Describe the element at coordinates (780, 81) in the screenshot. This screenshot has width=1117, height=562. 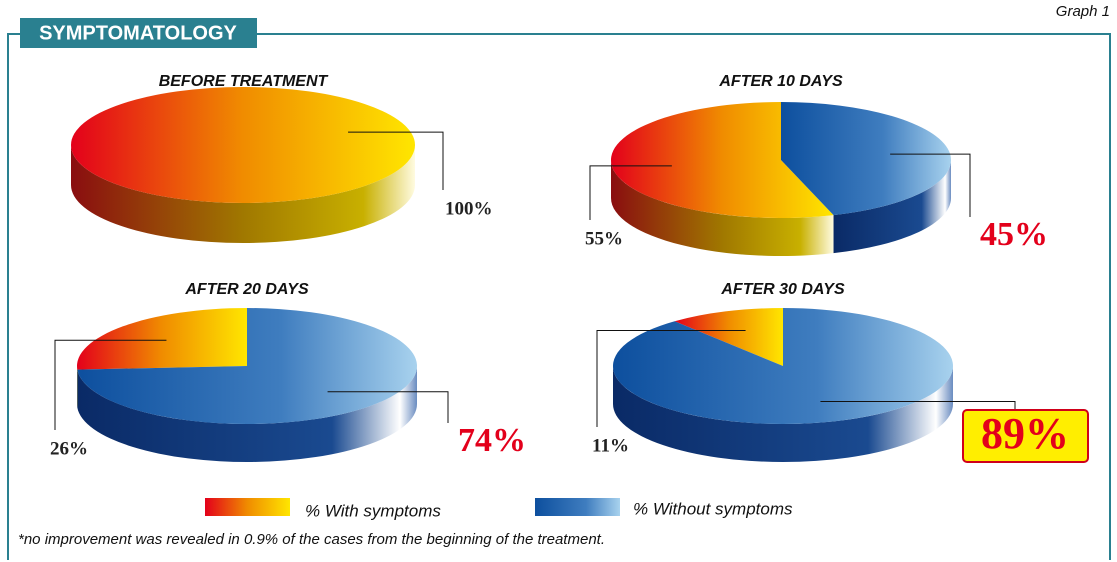
I see `pie-title: AFTER 10 DAYS` at that location.